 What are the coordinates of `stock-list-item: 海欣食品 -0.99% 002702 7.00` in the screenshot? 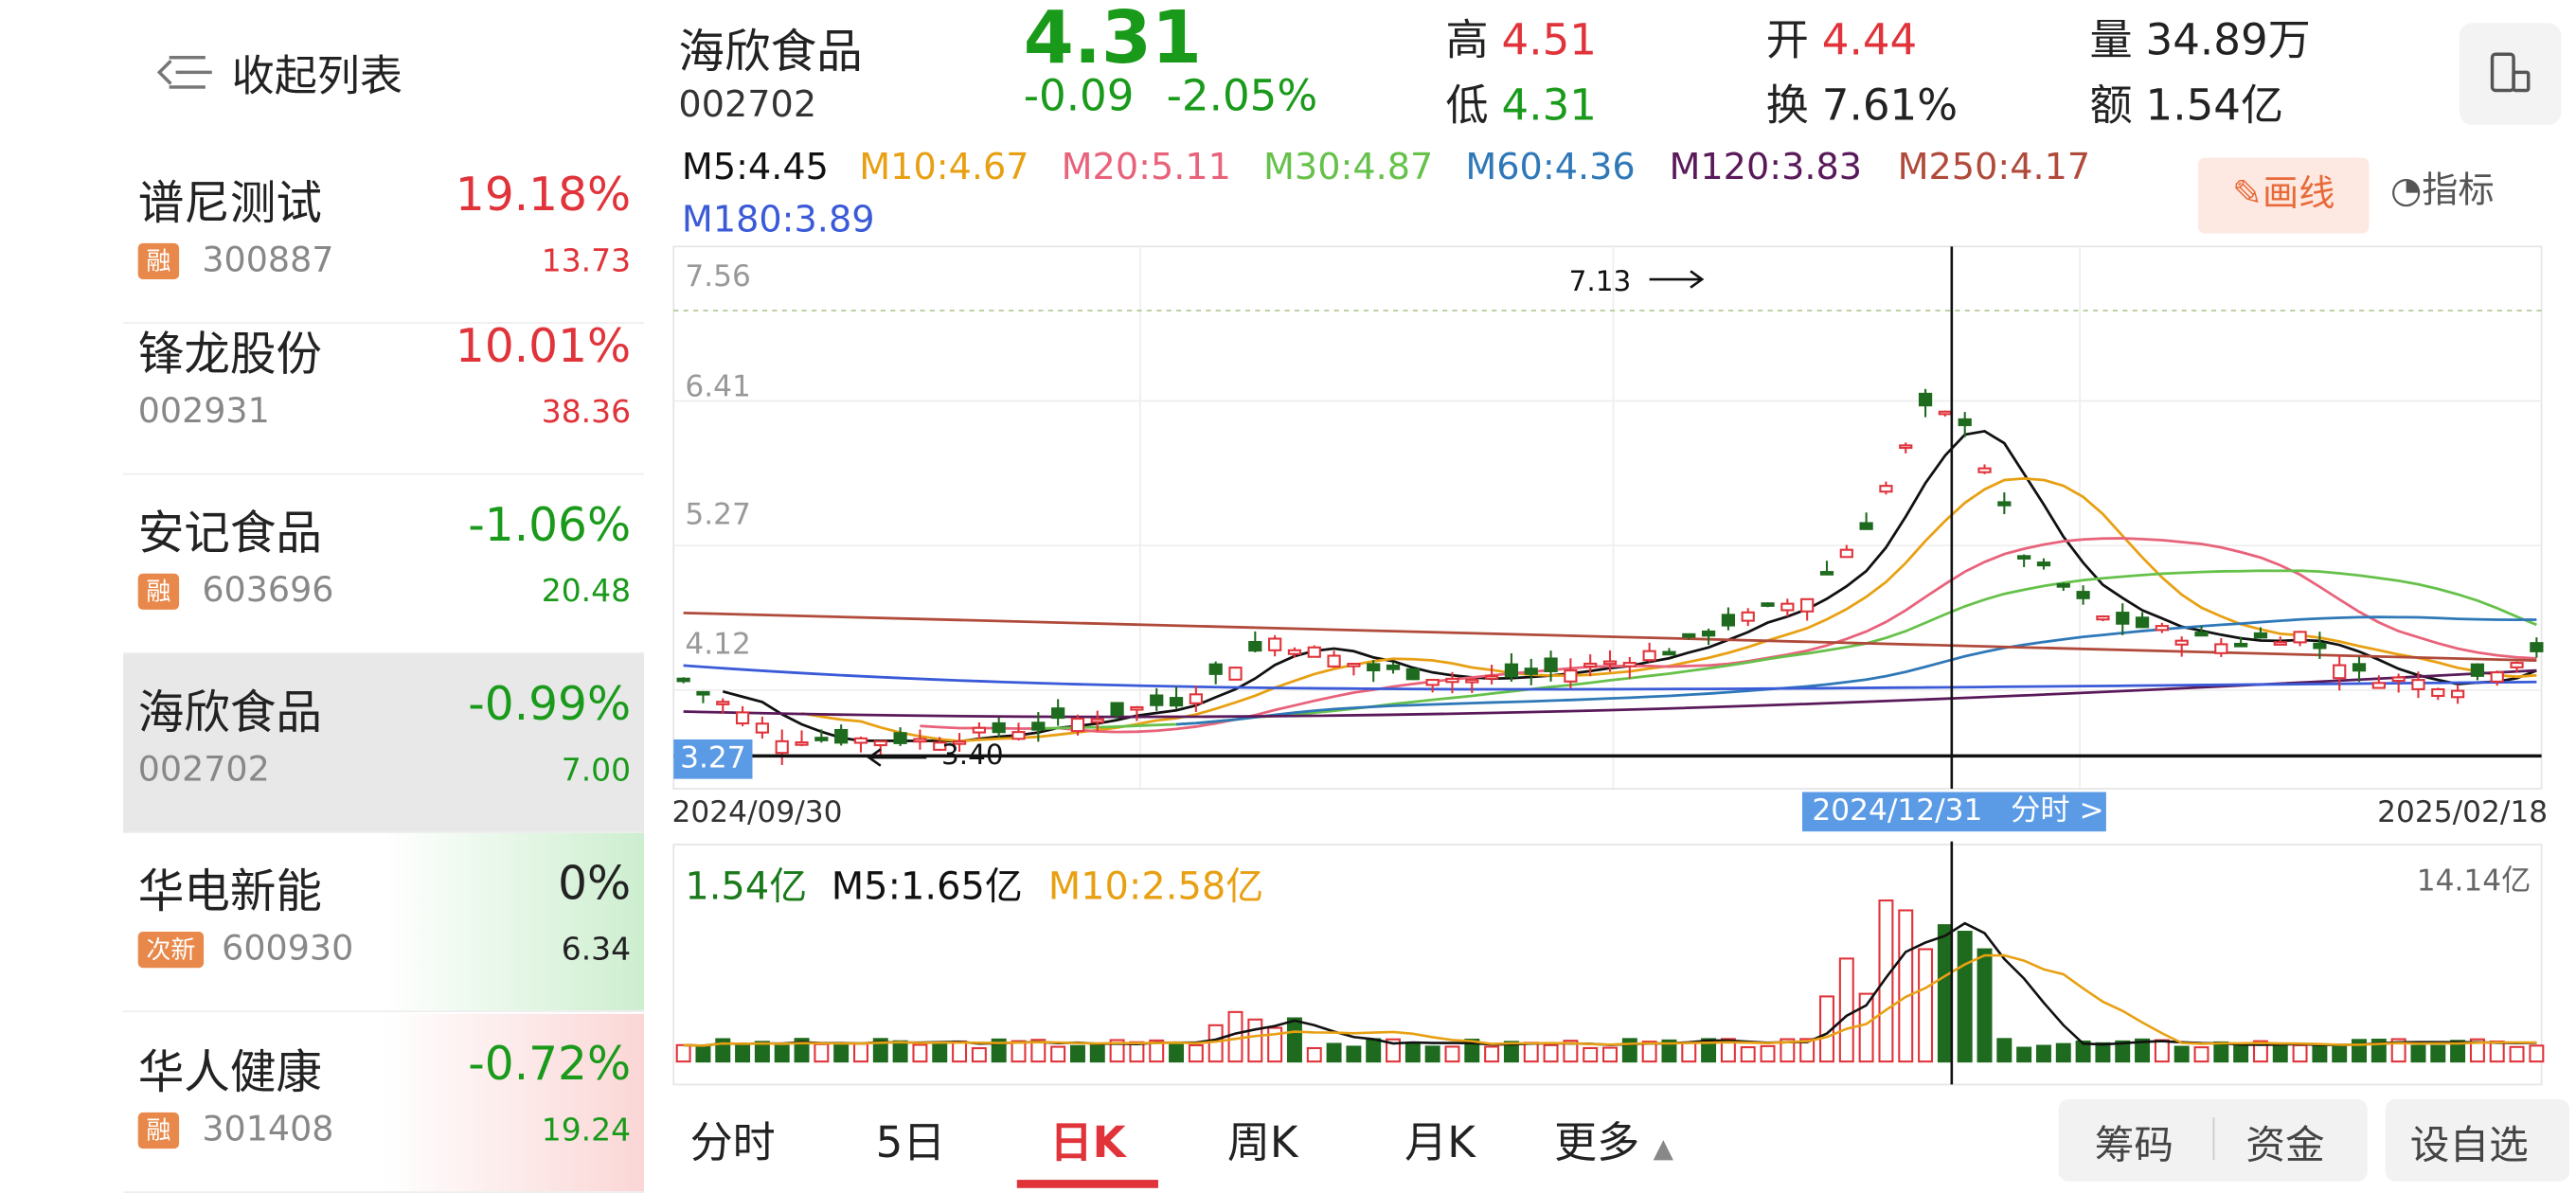 It's located at (384, 743).